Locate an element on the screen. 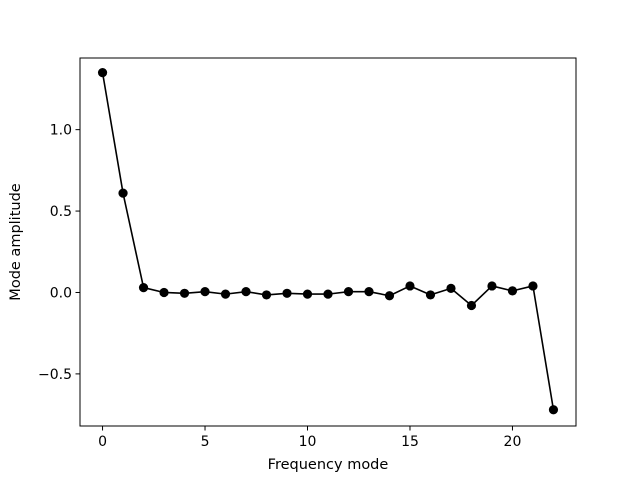 The width and height of the screenshot is (640, 480). y-tick-label: 1.0 is located at coordinates (61, 131).